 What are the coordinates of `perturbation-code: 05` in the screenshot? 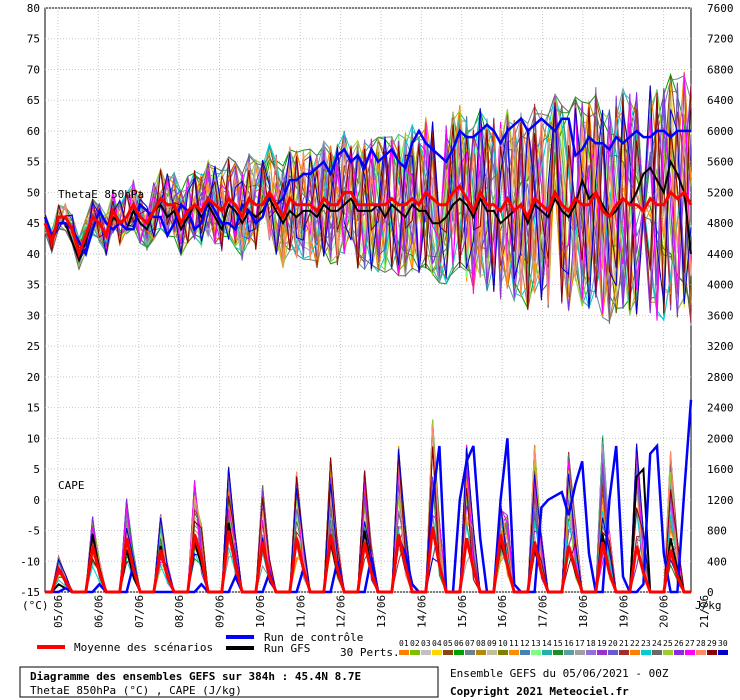 It's located at (448, 643).